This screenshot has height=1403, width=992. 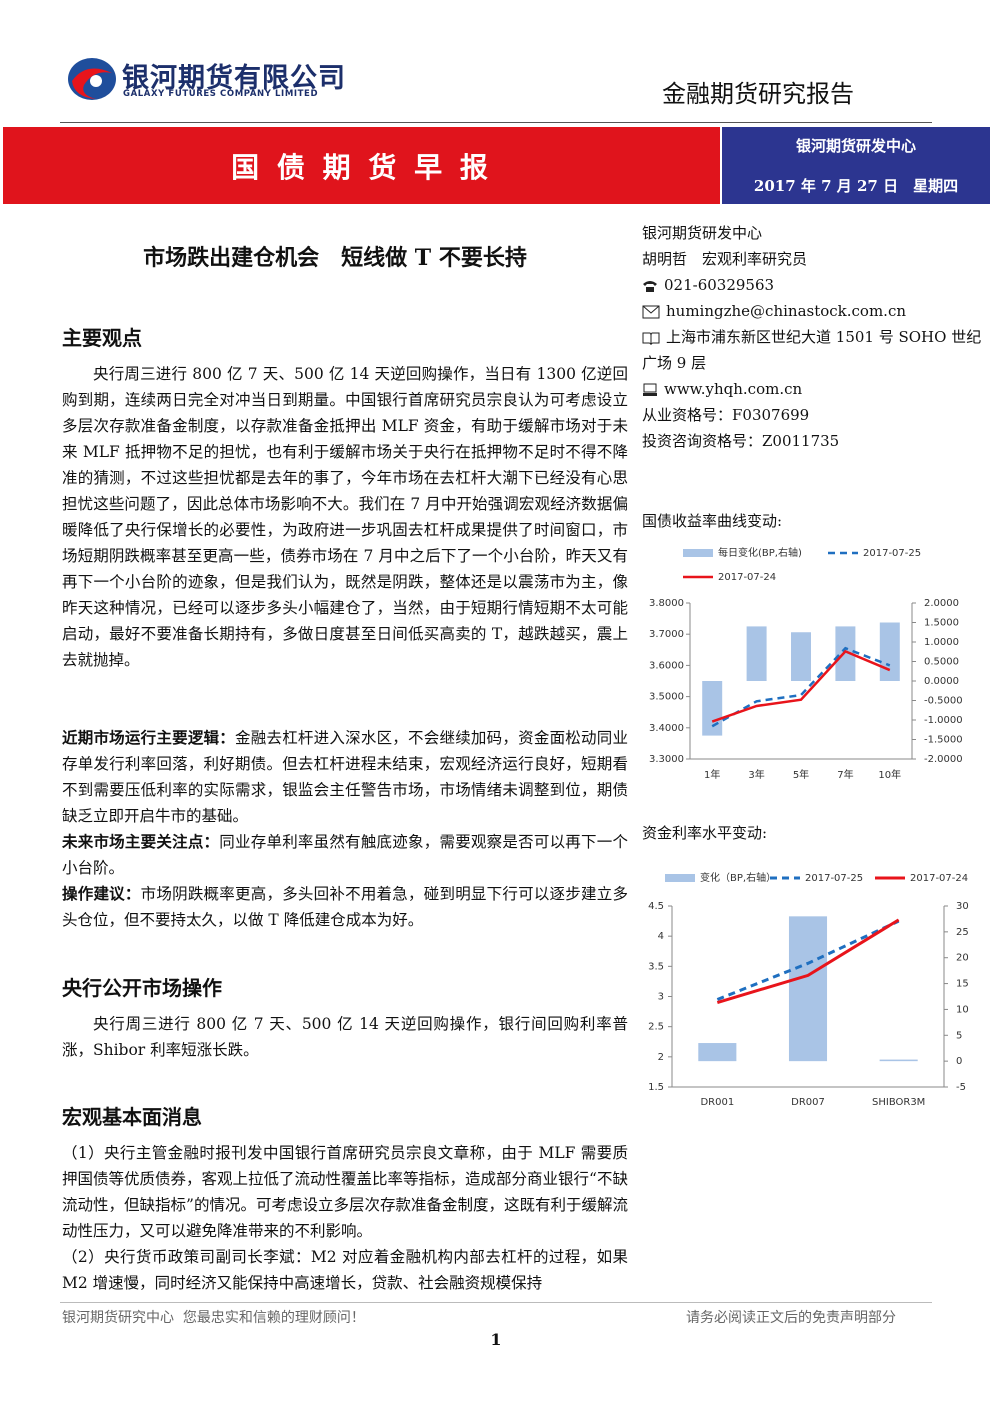 What do you see at coordinates (92, 79) in the screenshot?
I see `logo-icon` at bounding box center [92, 79].